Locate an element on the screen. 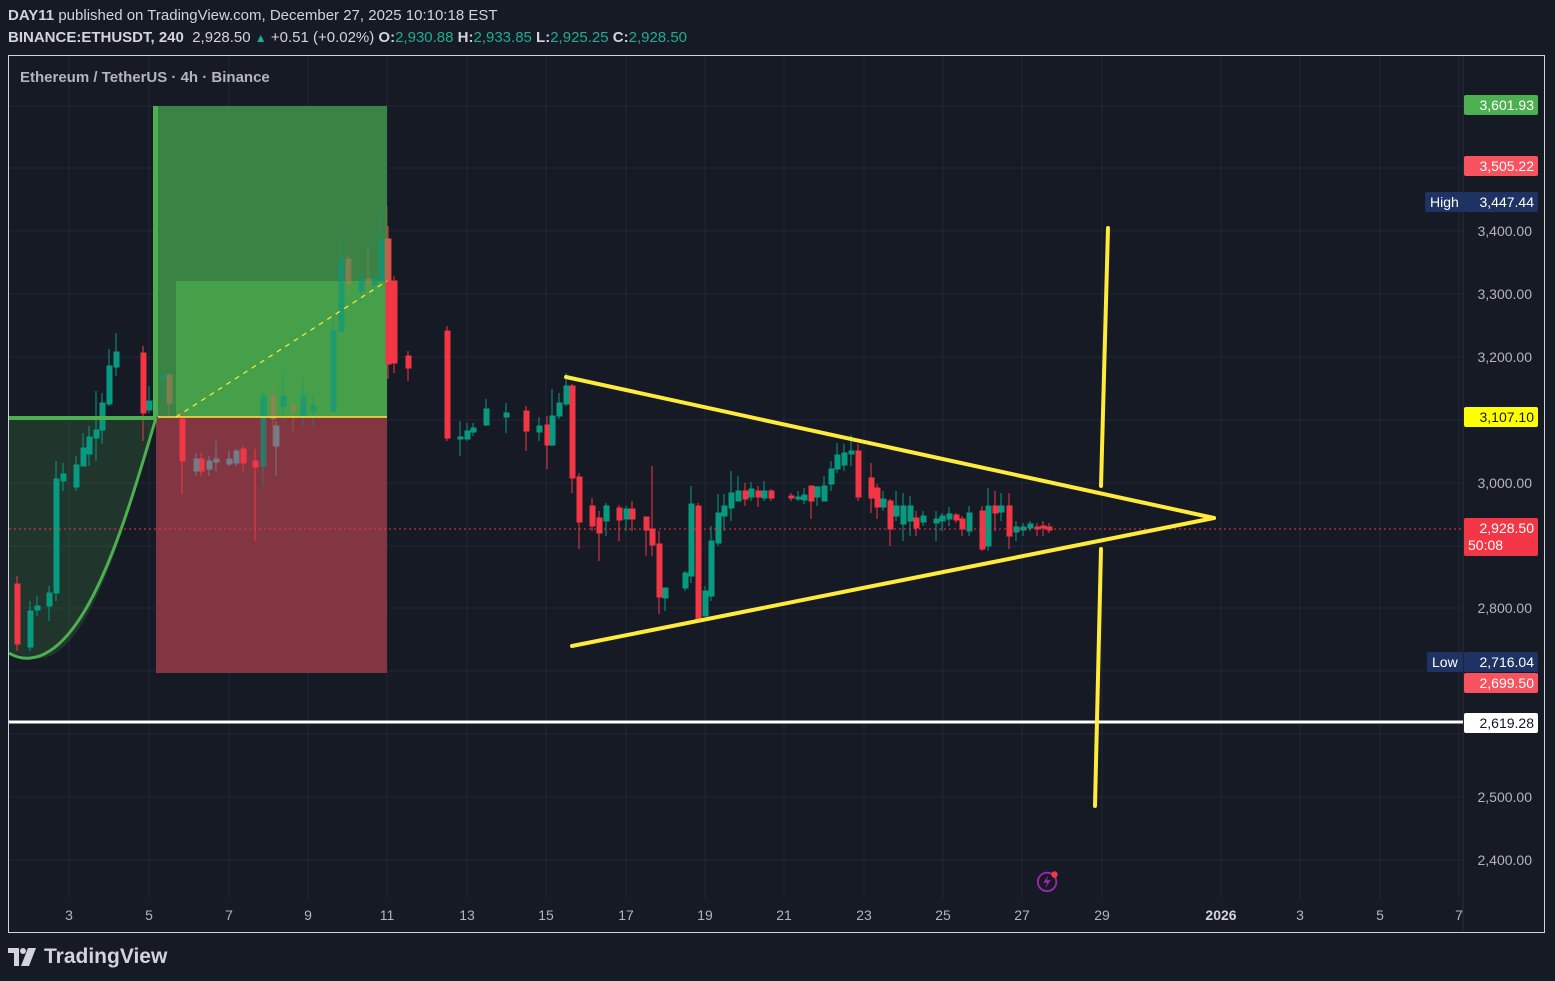  y-tick: 2,800.00 is located at coordinates (1505, 608).